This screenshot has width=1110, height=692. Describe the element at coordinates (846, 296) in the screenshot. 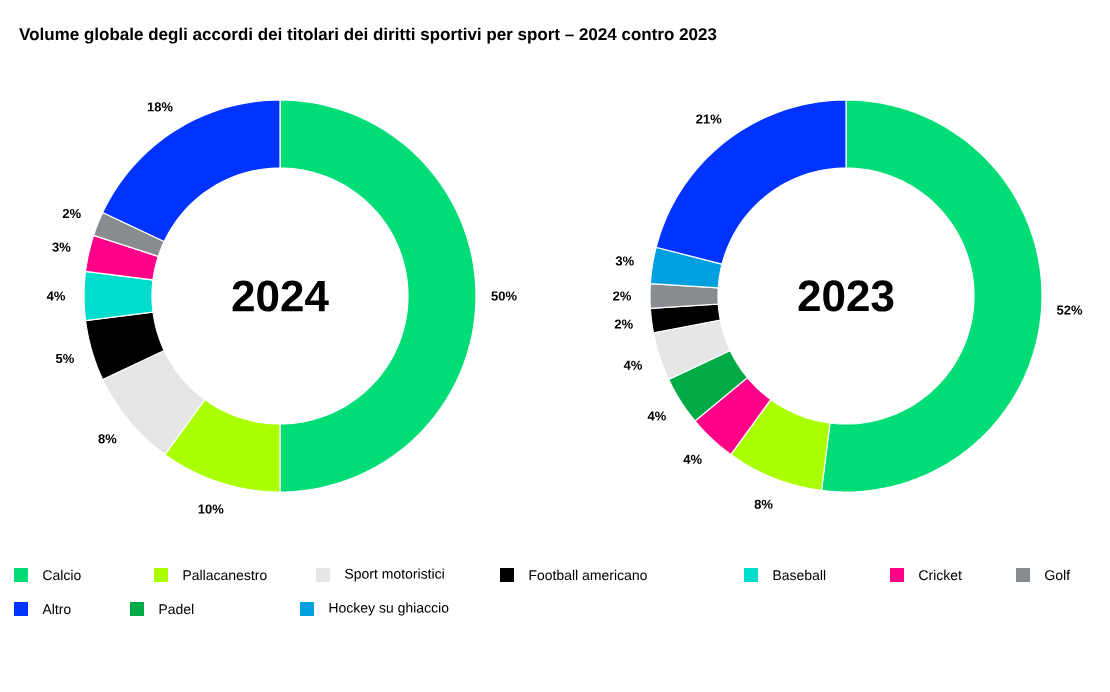

I see `text: 2023` at that location.